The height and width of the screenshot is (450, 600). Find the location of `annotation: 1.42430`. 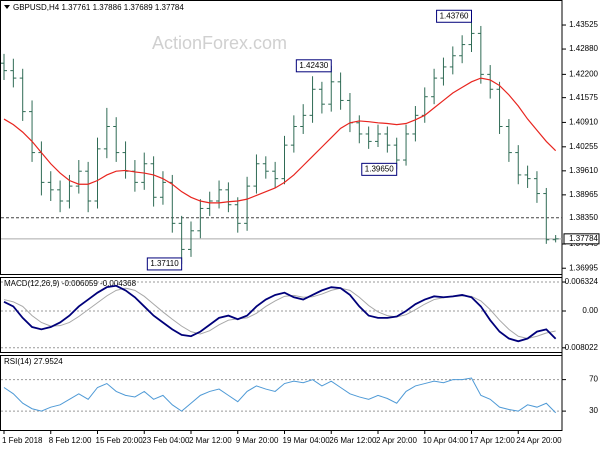

annotation: 1.42430 is located at coordinates (313, 66).